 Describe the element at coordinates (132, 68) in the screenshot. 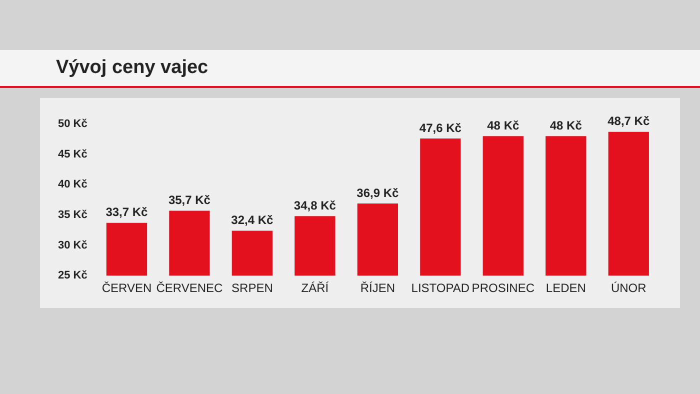

I see `chart-title: Vývoj ceny vajec` at that location.